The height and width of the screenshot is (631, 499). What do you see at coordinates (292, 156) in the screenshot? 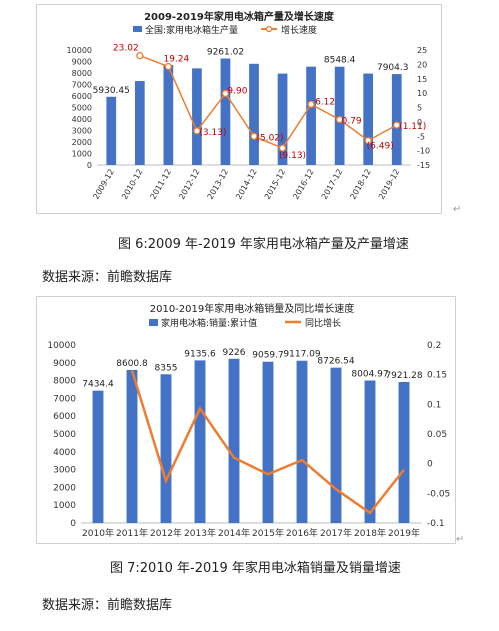
I see `line-data-label: (9.13)` at bounding box center [292, 156].